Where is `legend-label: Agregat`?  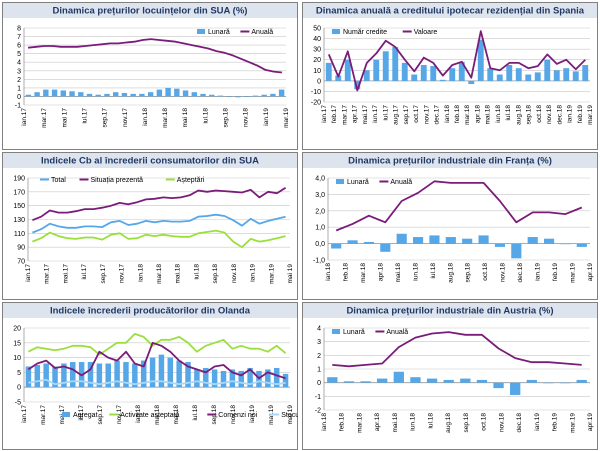
legend-label: Agregat is located at coordinates (85, 415).